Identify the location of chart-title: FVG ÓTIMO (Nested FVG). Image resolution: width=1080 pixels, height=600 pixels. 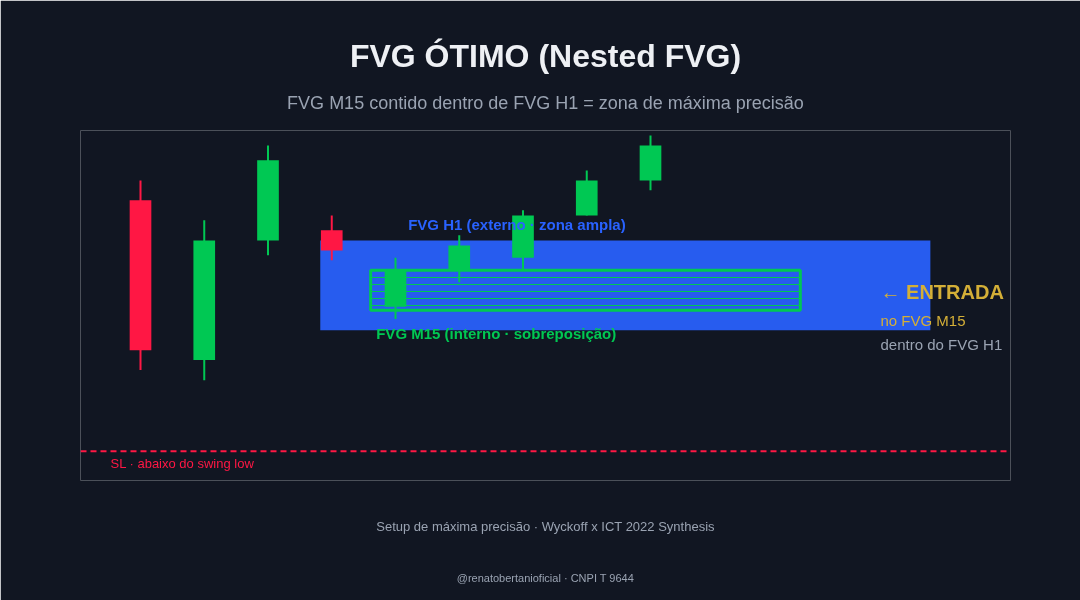
(545, 55).